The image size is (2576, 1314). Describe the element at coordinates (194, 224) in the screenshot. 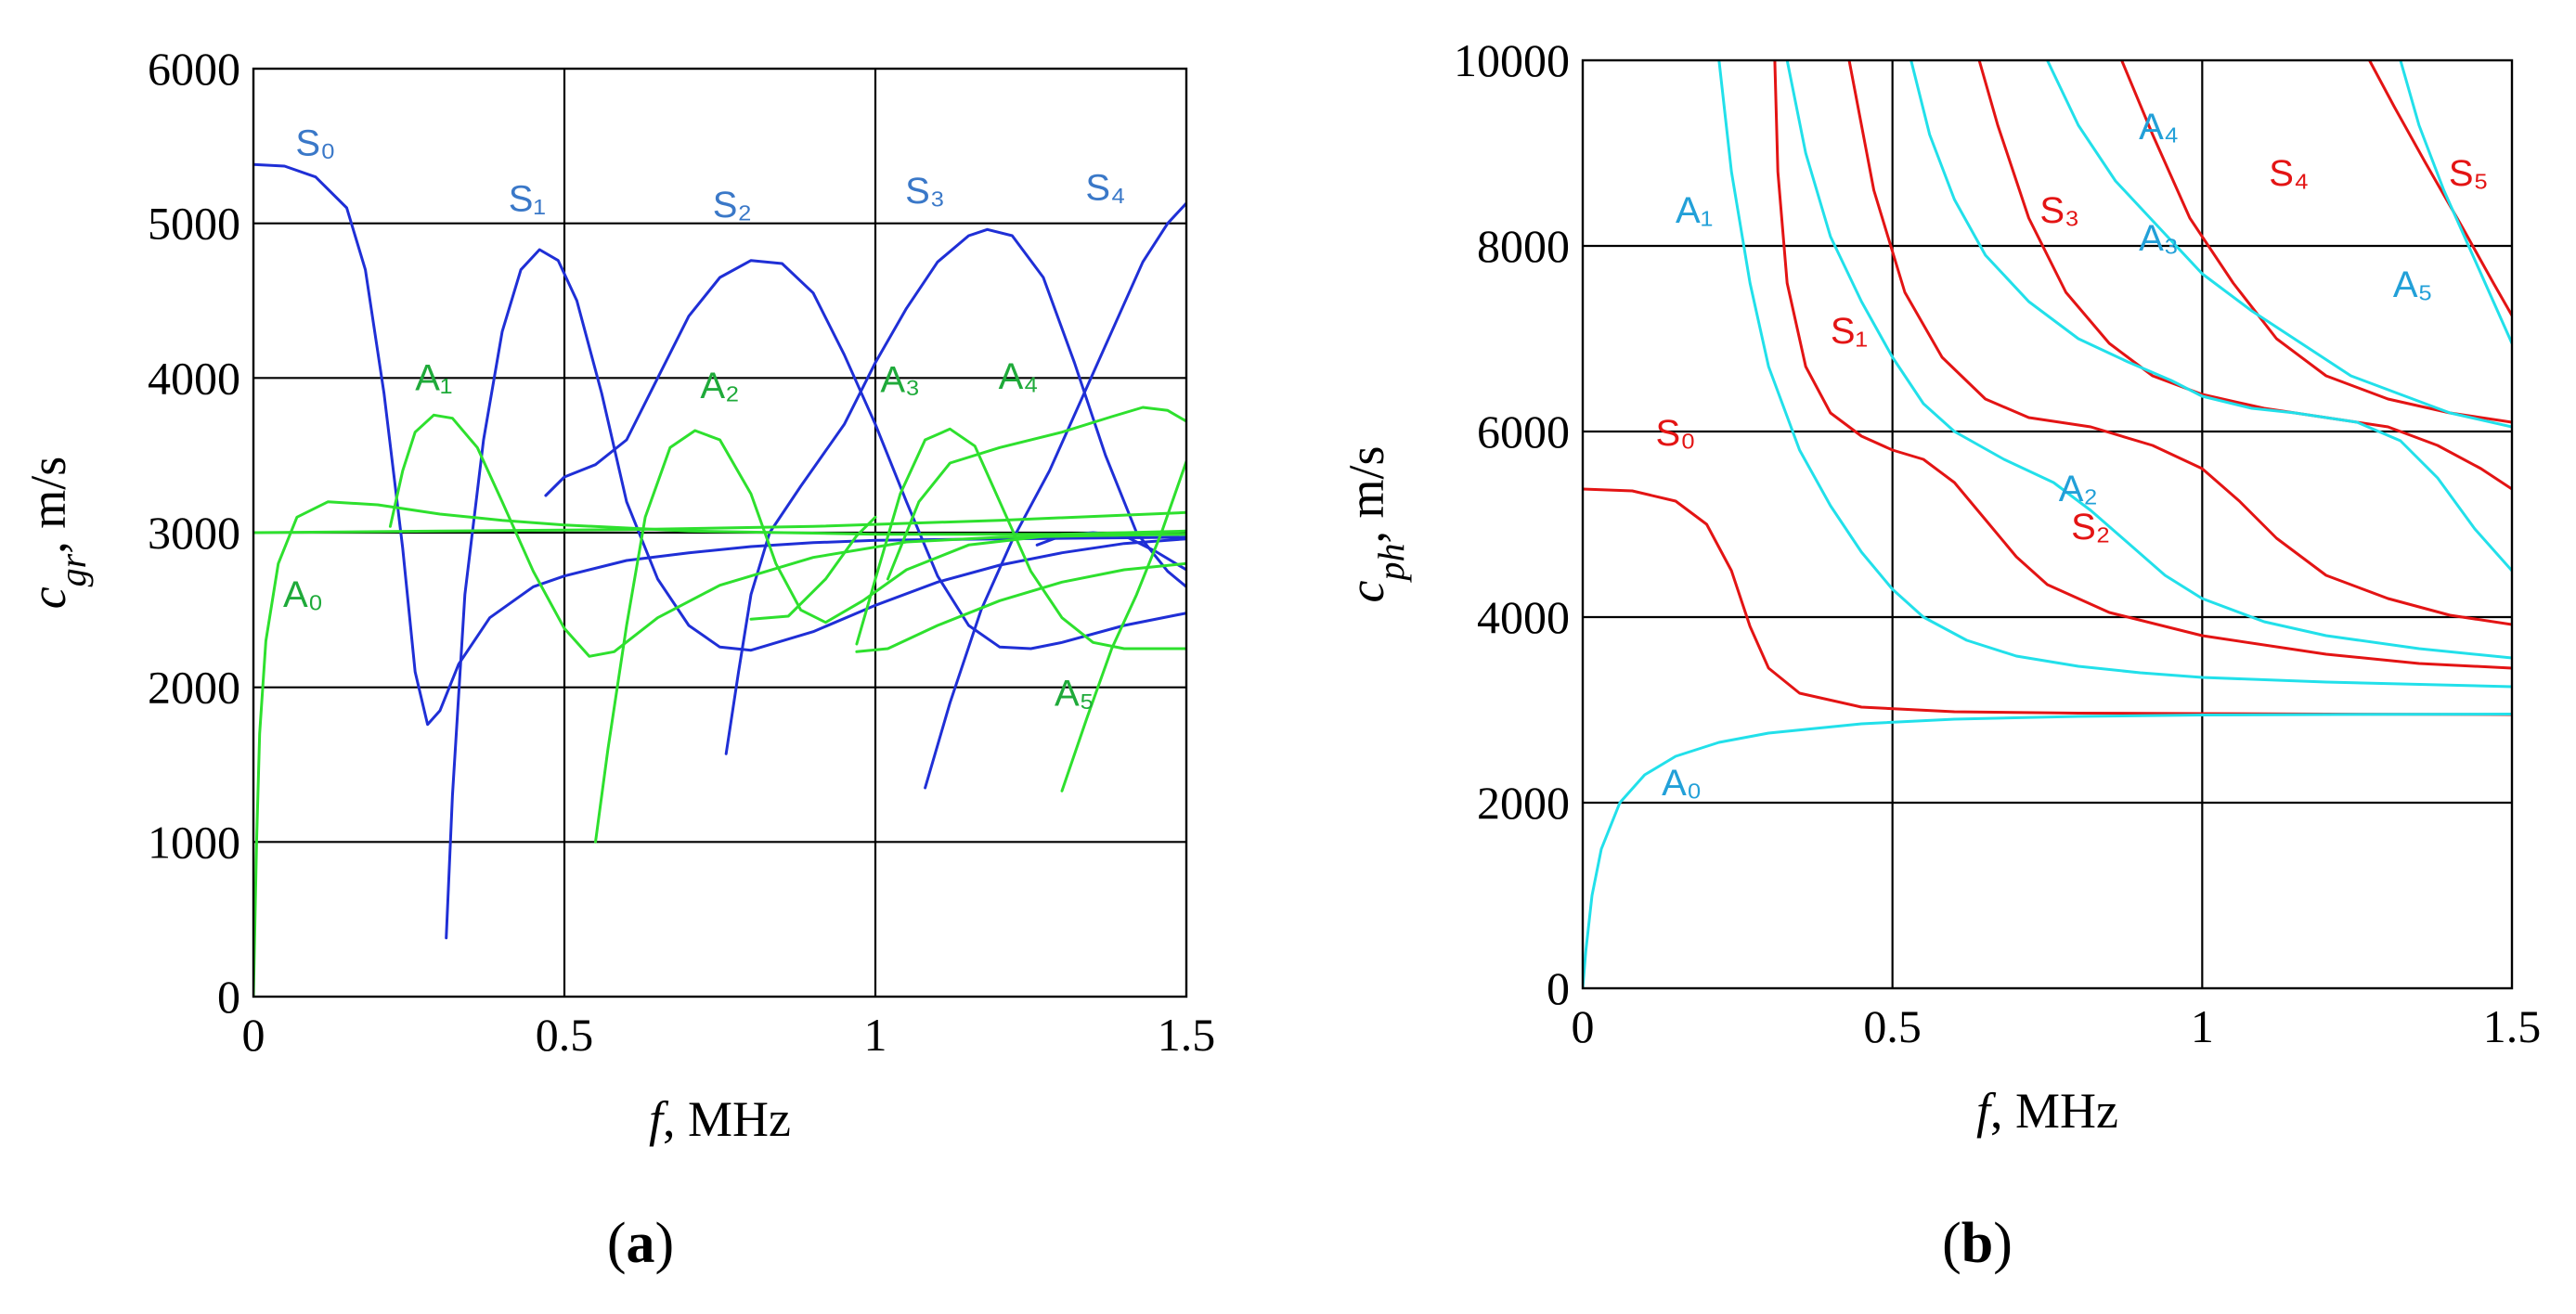

I see `y-tick-label: 5000` at that location.